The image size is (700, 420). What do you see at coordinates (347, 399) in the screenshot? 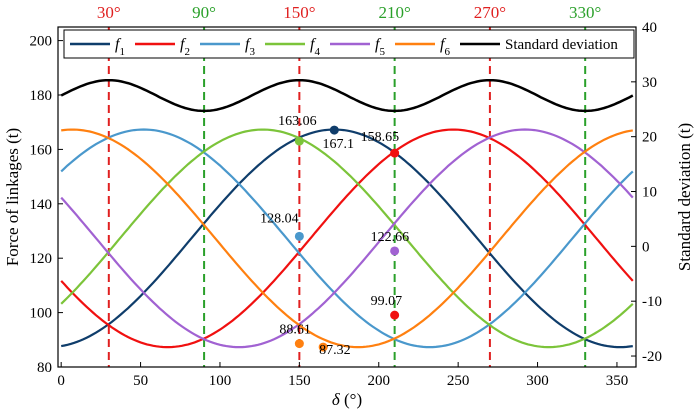
I see `x-axis-label: δ (°)` at bounding box center [347, 399].